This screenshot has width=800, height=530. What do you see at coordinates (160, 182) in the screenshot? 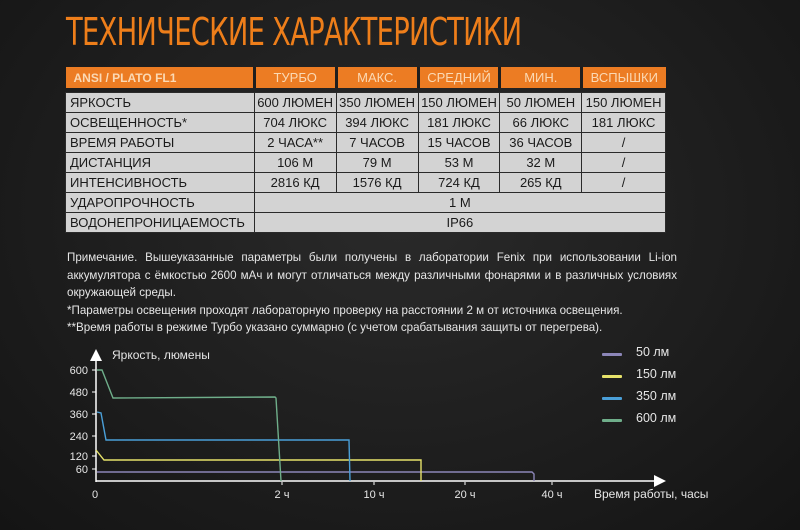
I see `row-label: ИНТЕНСИВНОСТЬ` at bounding box center [160, 182].